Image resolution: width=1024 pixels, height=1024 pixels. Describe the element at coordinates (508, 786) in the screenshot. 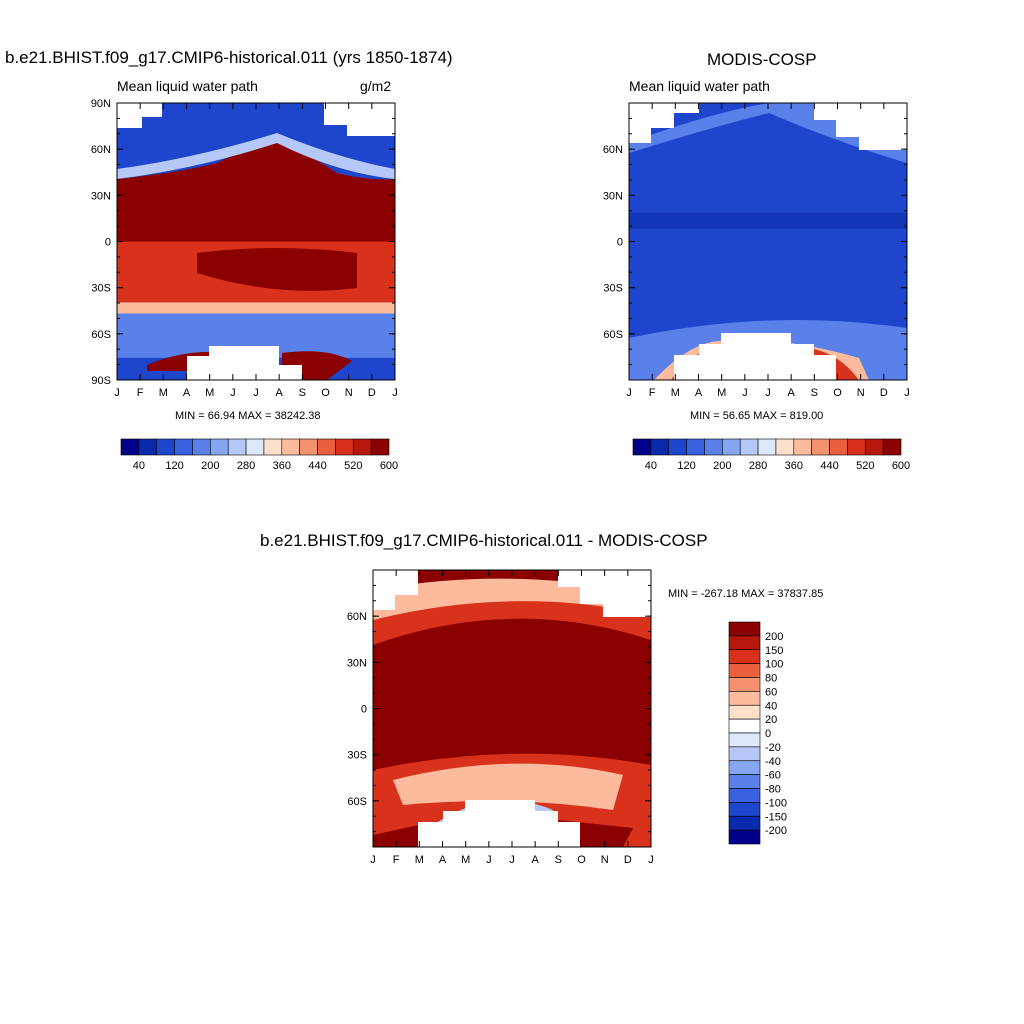

I see `field-south-light` at that location.